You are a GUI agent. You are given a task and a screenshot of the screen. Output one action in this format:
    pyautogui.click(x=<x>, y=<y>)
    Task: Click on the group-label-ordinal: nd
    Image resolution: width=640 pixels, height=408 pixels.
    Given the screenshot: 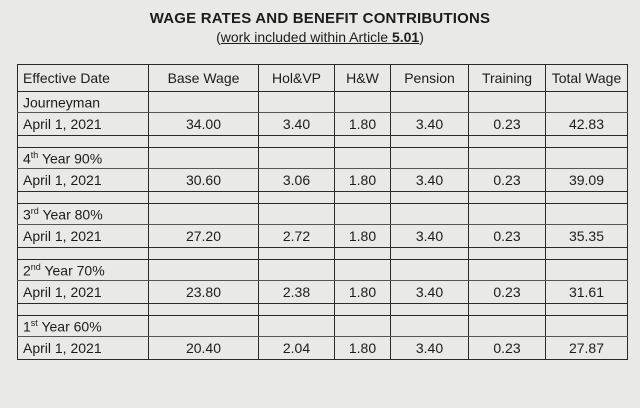 What is the action you would take?
    pyautogui.click(x=35, y=266)
    